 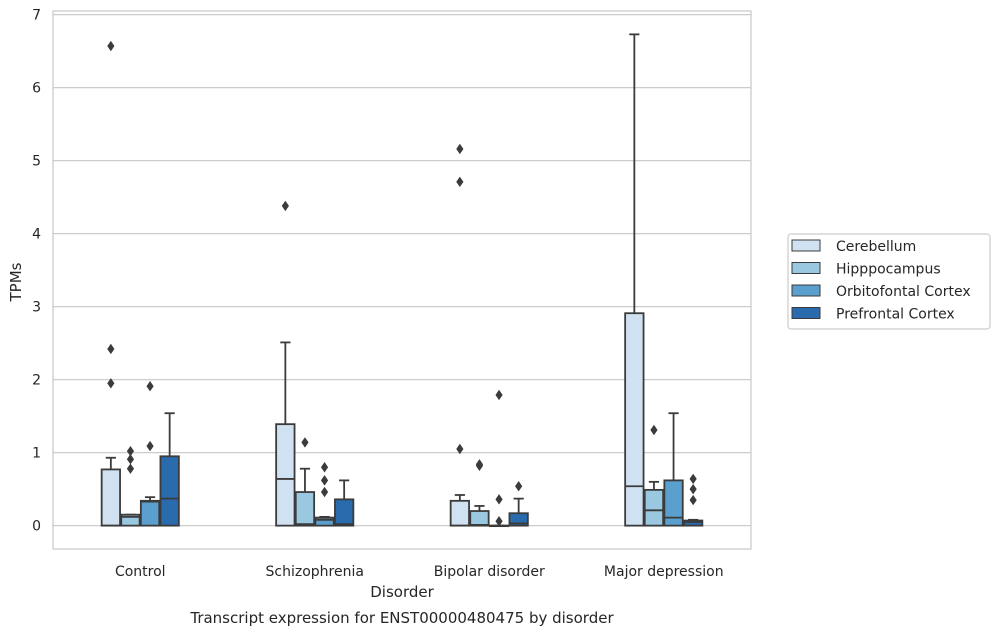 What do you see at coordinates (36, 162) in the screenshot?
I see `y-tick-label: 5` at bounding box center [36, 162].